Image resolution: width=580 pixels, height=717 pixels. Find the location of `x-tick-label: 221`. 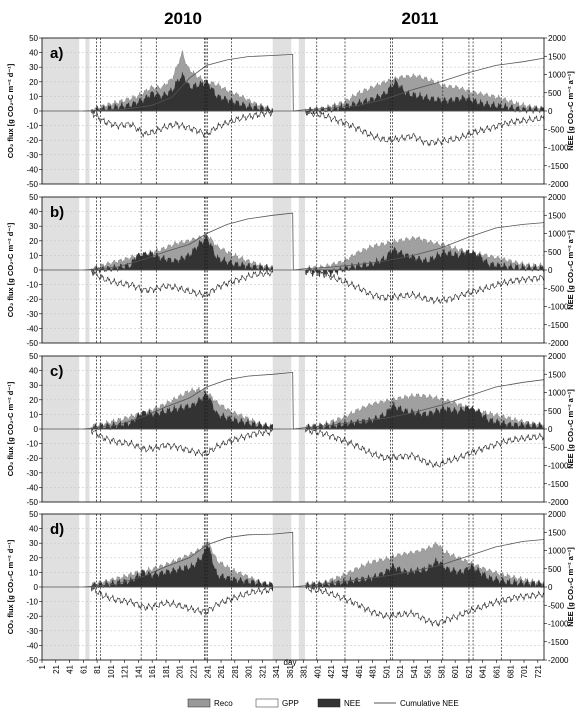

x-tick-label: 221 is located at coordinates (193, 671).